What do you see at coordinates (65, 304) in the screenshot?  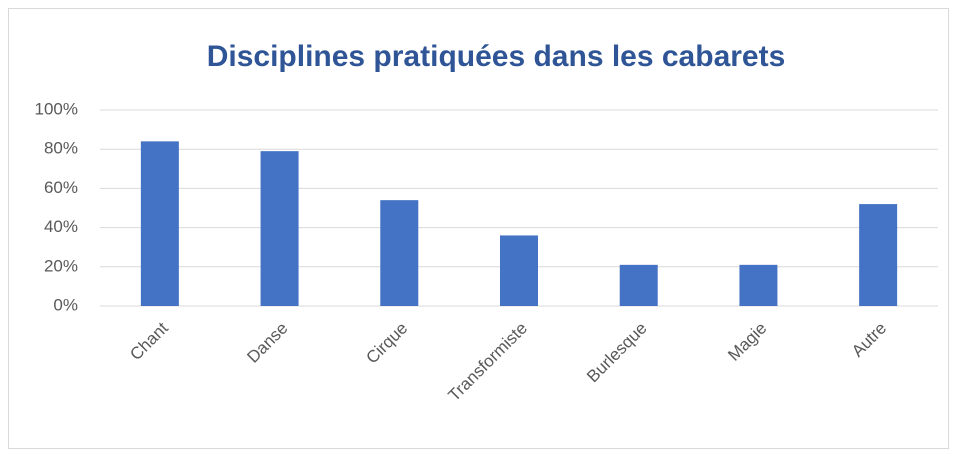 I see `y-tick-label: 0%` at bounding box center [65, 304].